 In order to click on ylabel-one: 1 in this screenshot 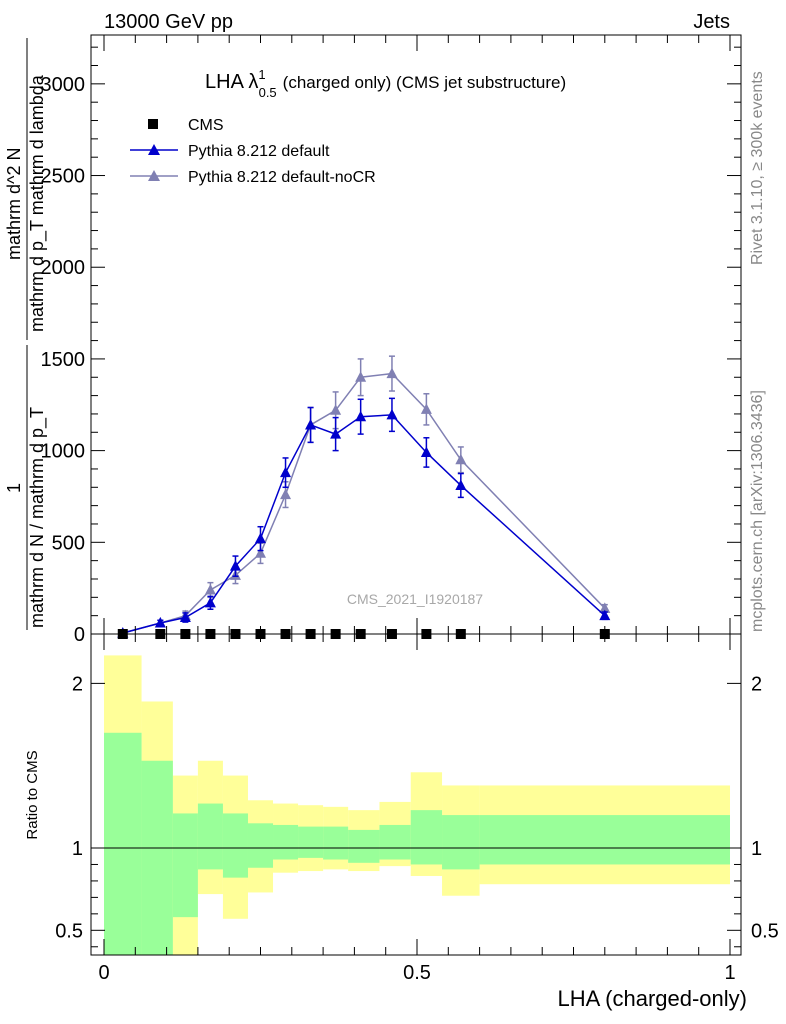, I will do `click(14, 488)`.